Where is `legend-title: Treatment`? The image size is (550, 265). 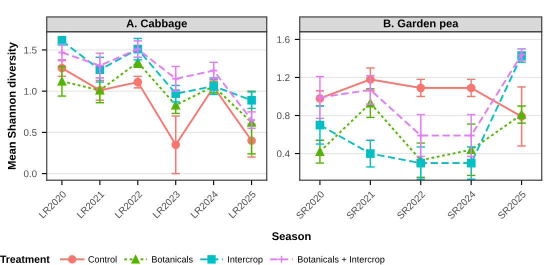 legend-title: Treatment is located at coordinates (25, 259).